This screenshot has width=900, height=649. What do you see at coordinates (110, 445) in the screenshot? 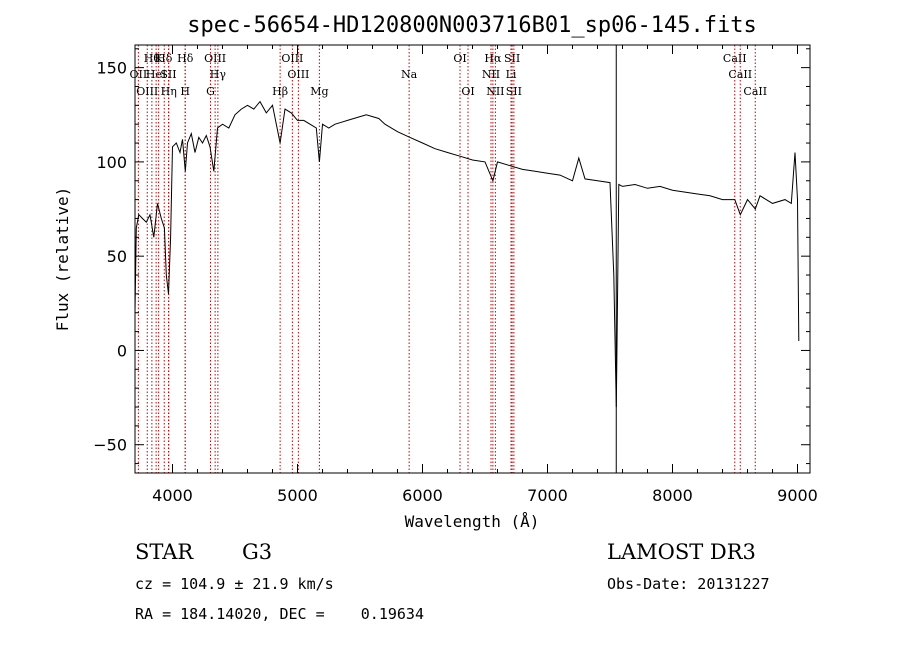
I see `y-tick-label: −50` at bounding box center [110, 445].